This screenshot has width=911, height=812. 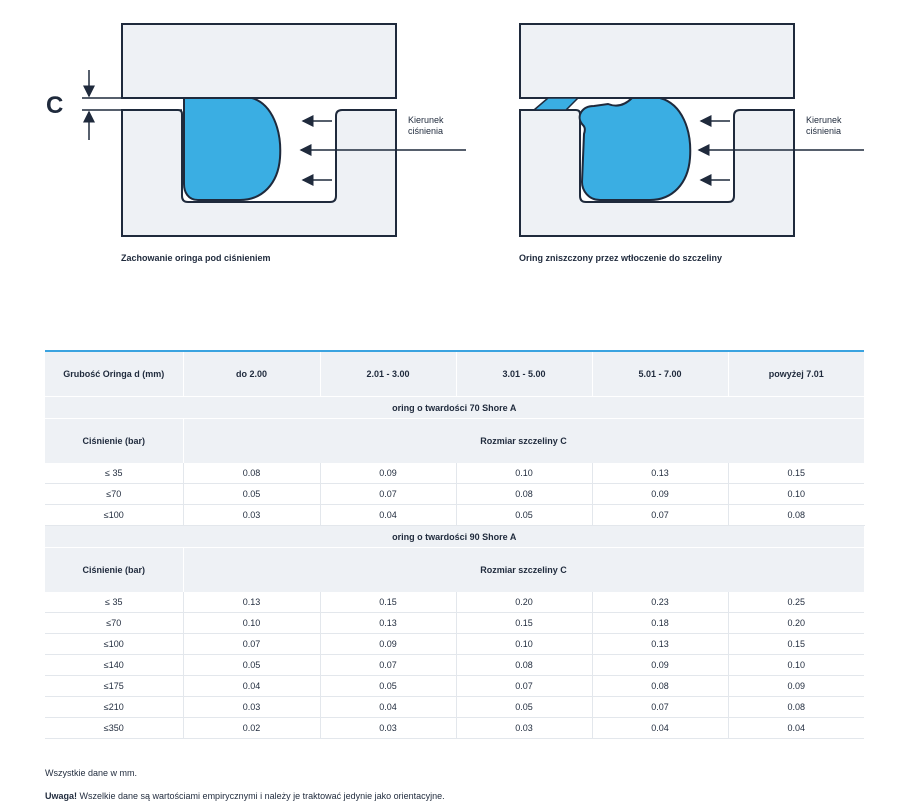 I want to click on table-row: ≤175 0.04 0.05 0.07 0.08 0.09, so click(x=454, y=686).